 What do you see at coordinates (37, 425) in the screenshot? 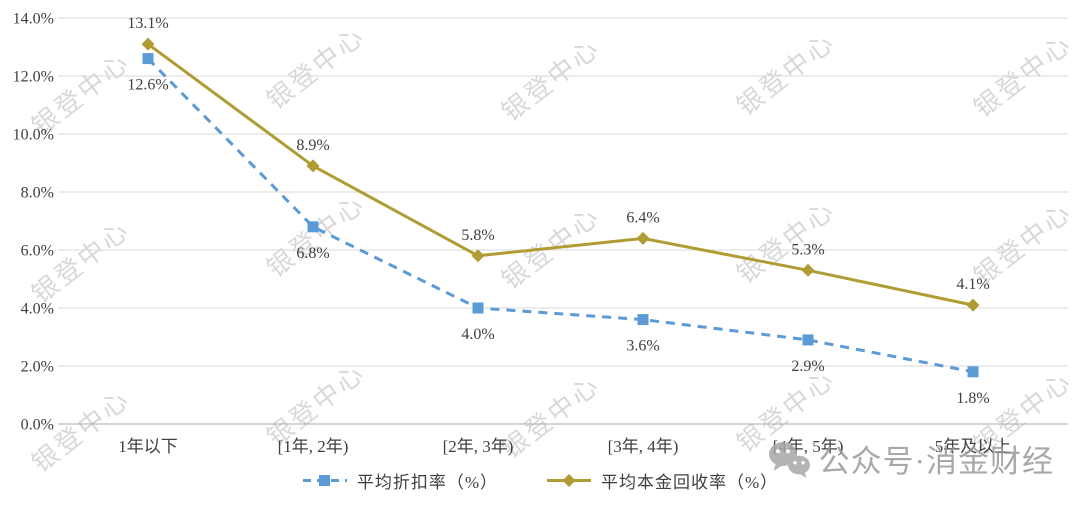
I see `y-tick-label: 0.0%` at bounding box center [37, 425].